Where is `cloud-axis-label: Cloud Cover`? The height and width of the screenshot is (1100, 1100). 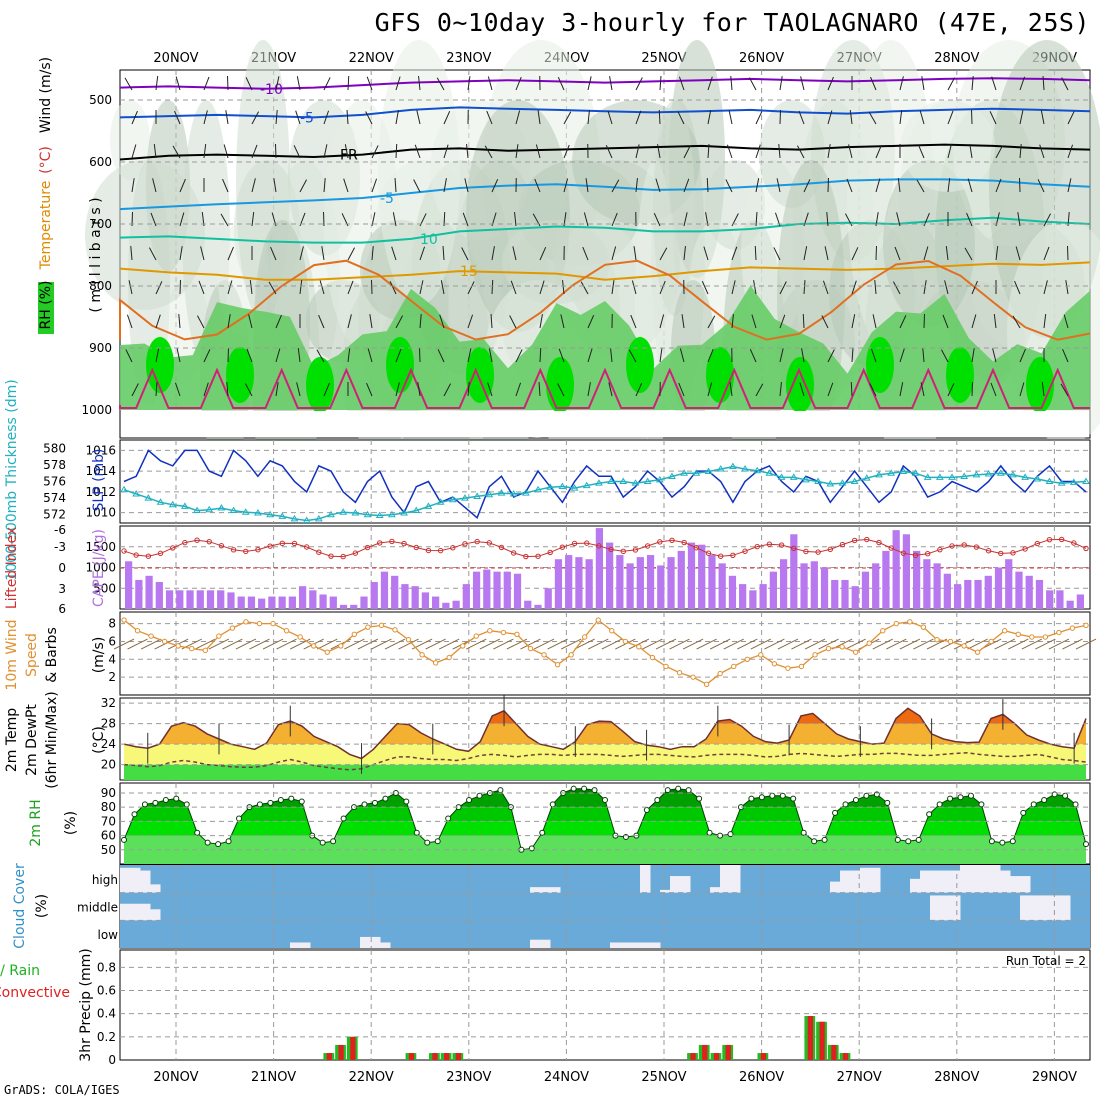
cloud-axis-label: Cloud Cover is located at coordinates (20, 906).